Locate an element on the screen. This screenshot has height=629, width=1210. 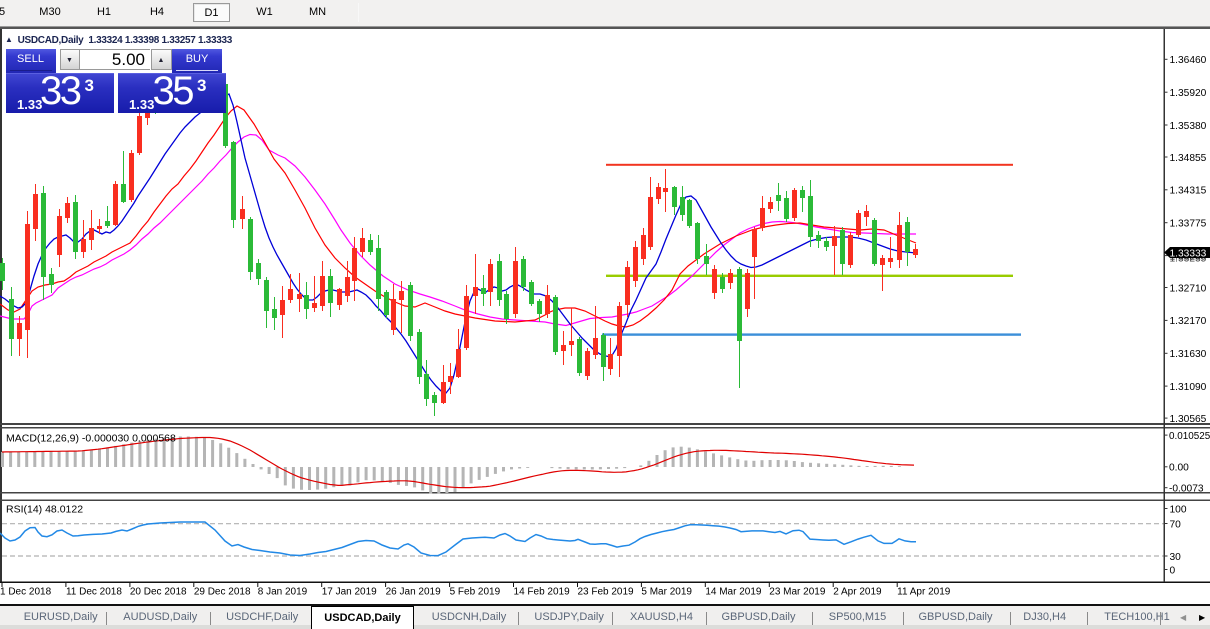
svg-text: 26 Jan 2019 is located at coordinates (413, 591).